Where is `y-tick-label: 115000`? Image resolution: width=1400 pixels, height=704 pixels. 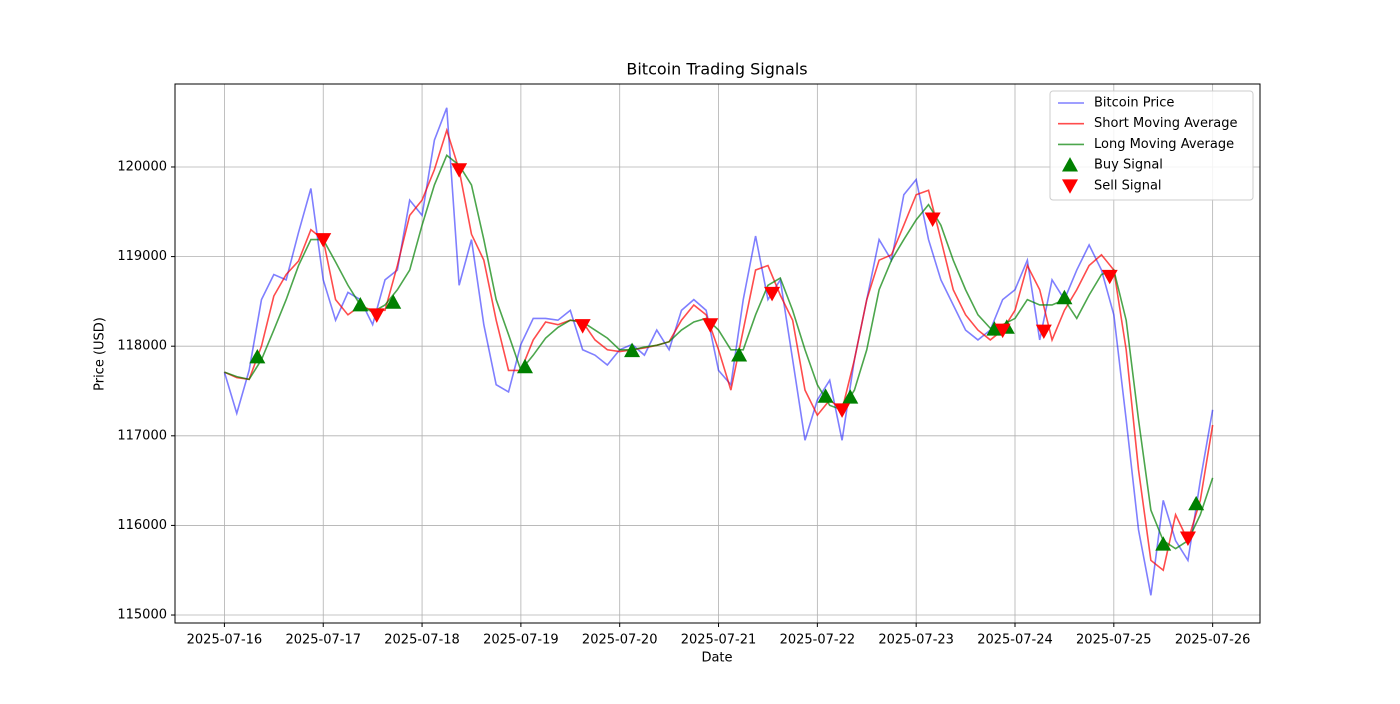
y-tick-label: 115000 is located at coordinates (142, 615).